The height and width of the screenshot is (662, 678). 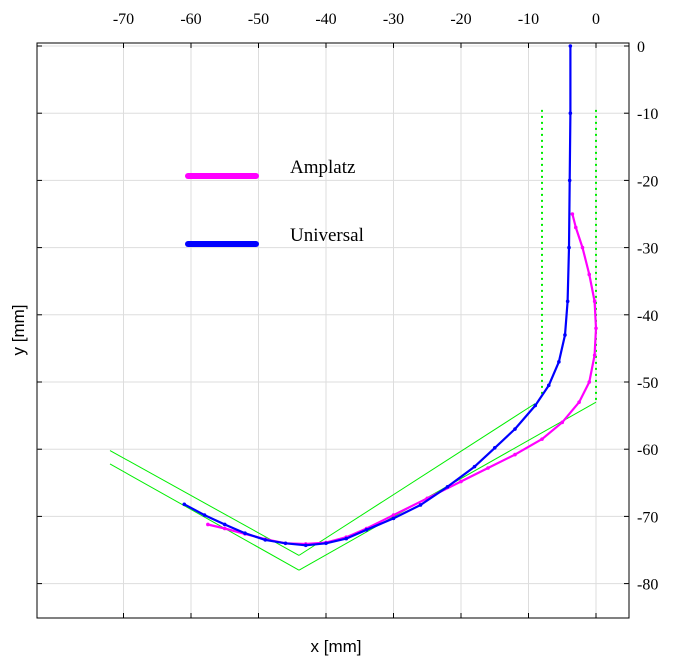 What do you see at coordinates (325, 19) in the screenshot?
I see `x-tick-label: -40` at bounding box center [325, 19].